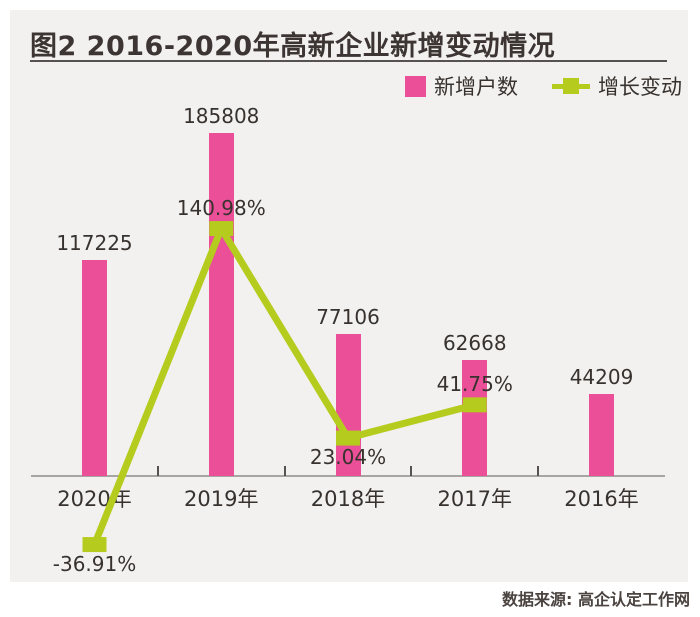  Describe the element at coordinates (348, 476) in the screenshot. I see `x-axis-line` at that location.